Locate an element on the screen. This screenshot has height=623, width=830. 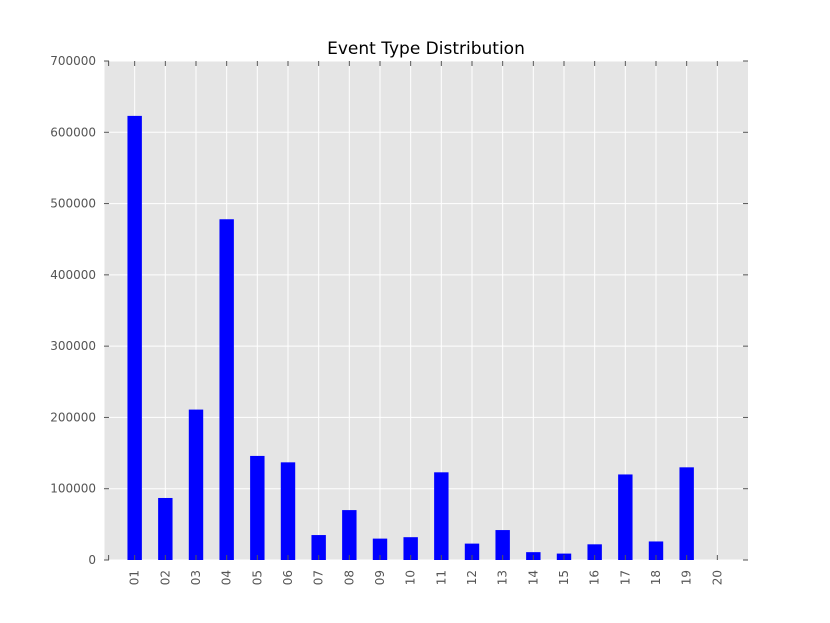
x-tick-label: 16 is located at coordinates (595, 577).